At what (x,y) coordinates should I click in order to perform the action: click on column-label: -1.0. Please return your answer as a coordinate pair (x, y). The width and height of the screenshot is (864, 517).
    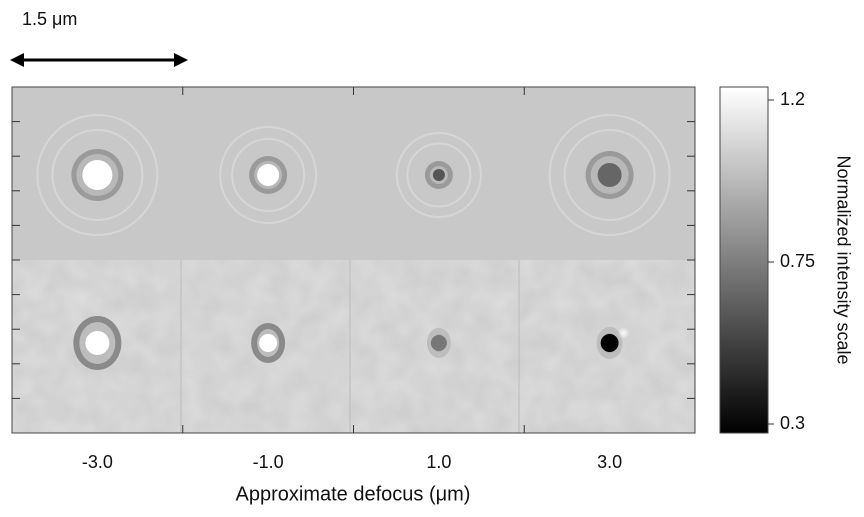
    Looking at the image, I should click on (268, 462).